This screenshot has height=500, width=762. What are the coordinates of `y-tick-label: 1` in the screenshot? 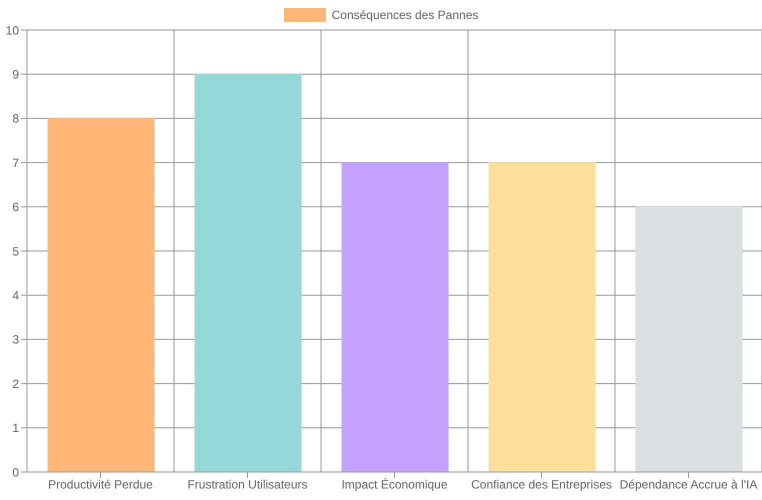 It's located at (16, 428).